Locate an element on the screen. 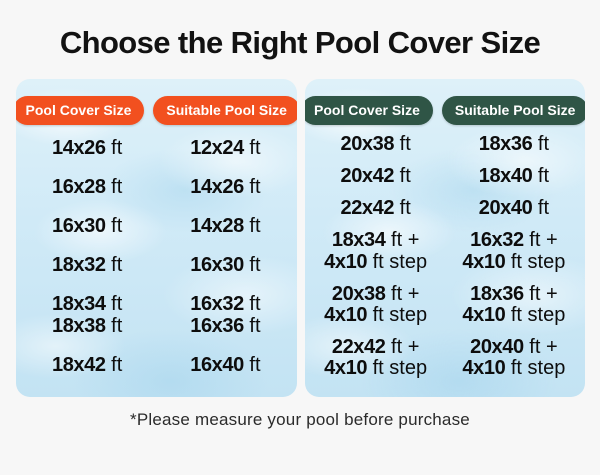  size-line: 16x40 ft is located at coordinates (225, 364).